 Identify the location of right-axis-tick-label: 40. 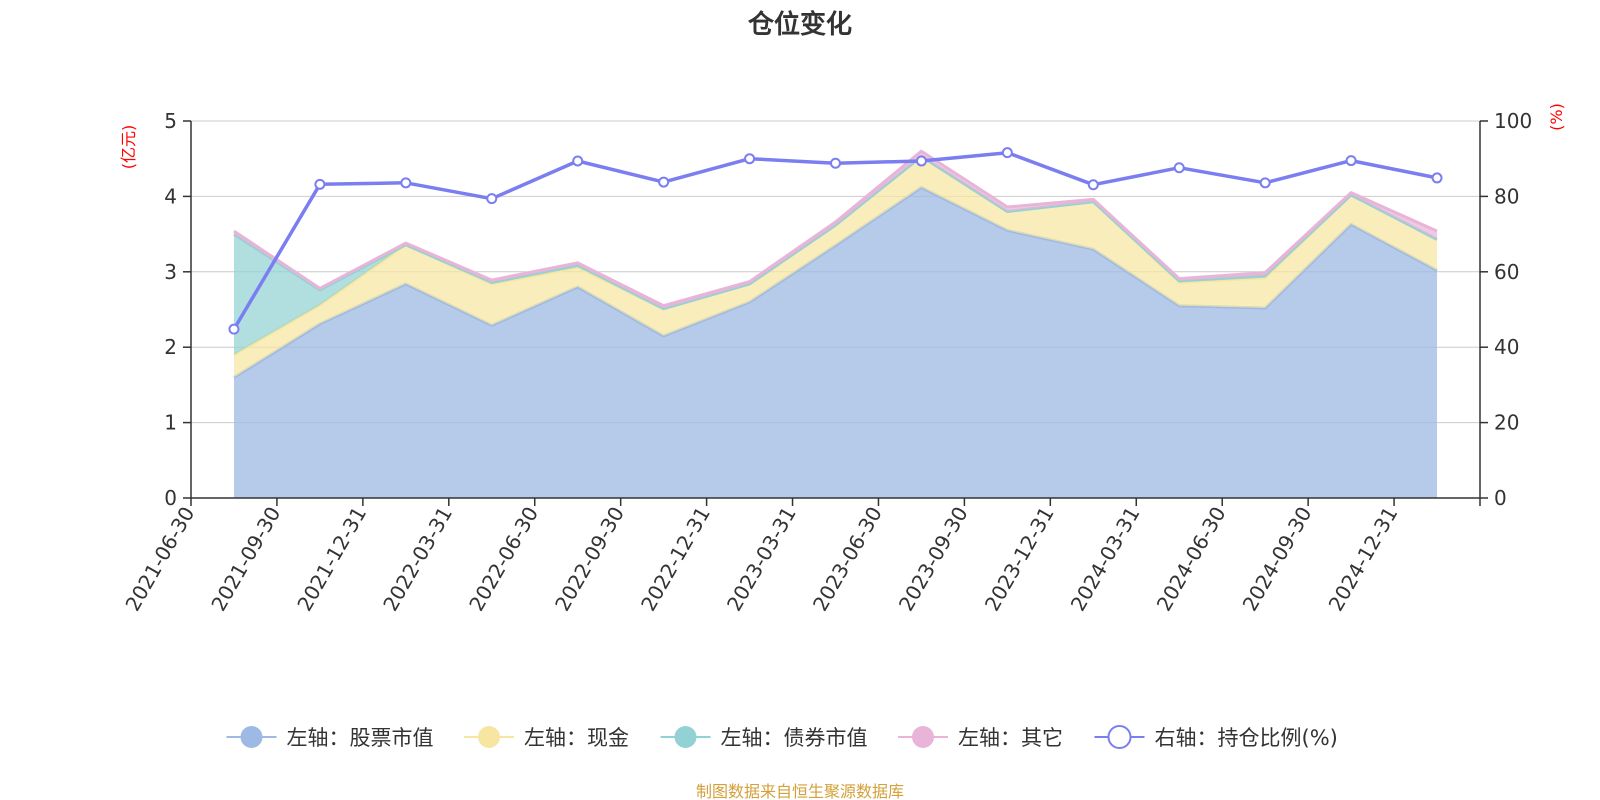
(1506, 347).